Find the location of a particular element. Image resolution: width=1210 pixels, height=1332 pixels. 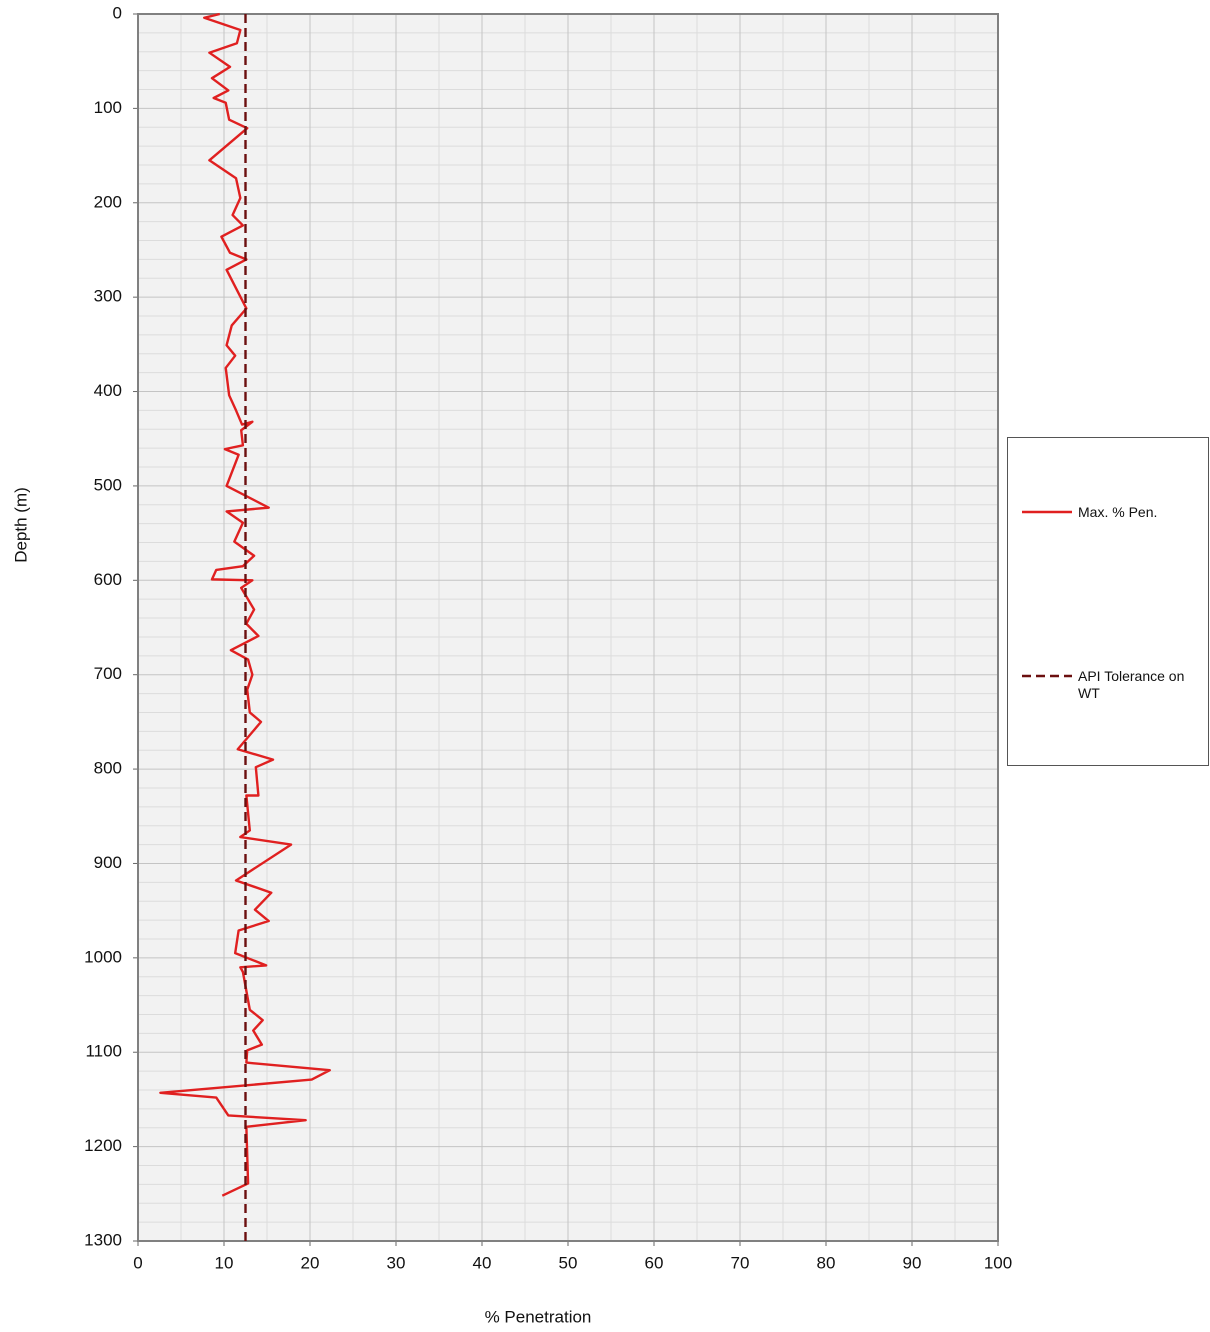

y-axis-label: Depth (m) is located at coordinates (20, 525).